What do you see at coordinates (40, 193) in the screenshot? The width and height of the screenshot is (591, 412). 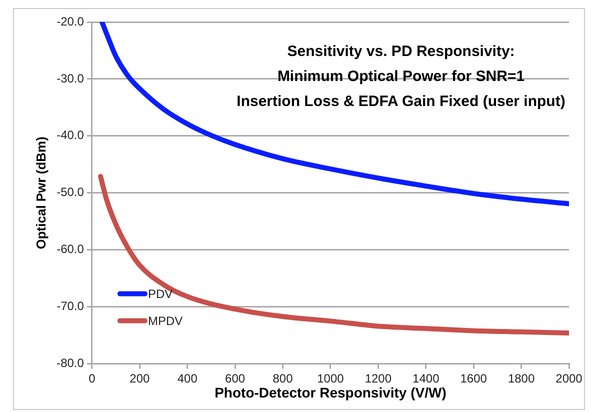 I see `y-axis-title: Optical Pwr (dBm)` at bounding box center [40, 193].